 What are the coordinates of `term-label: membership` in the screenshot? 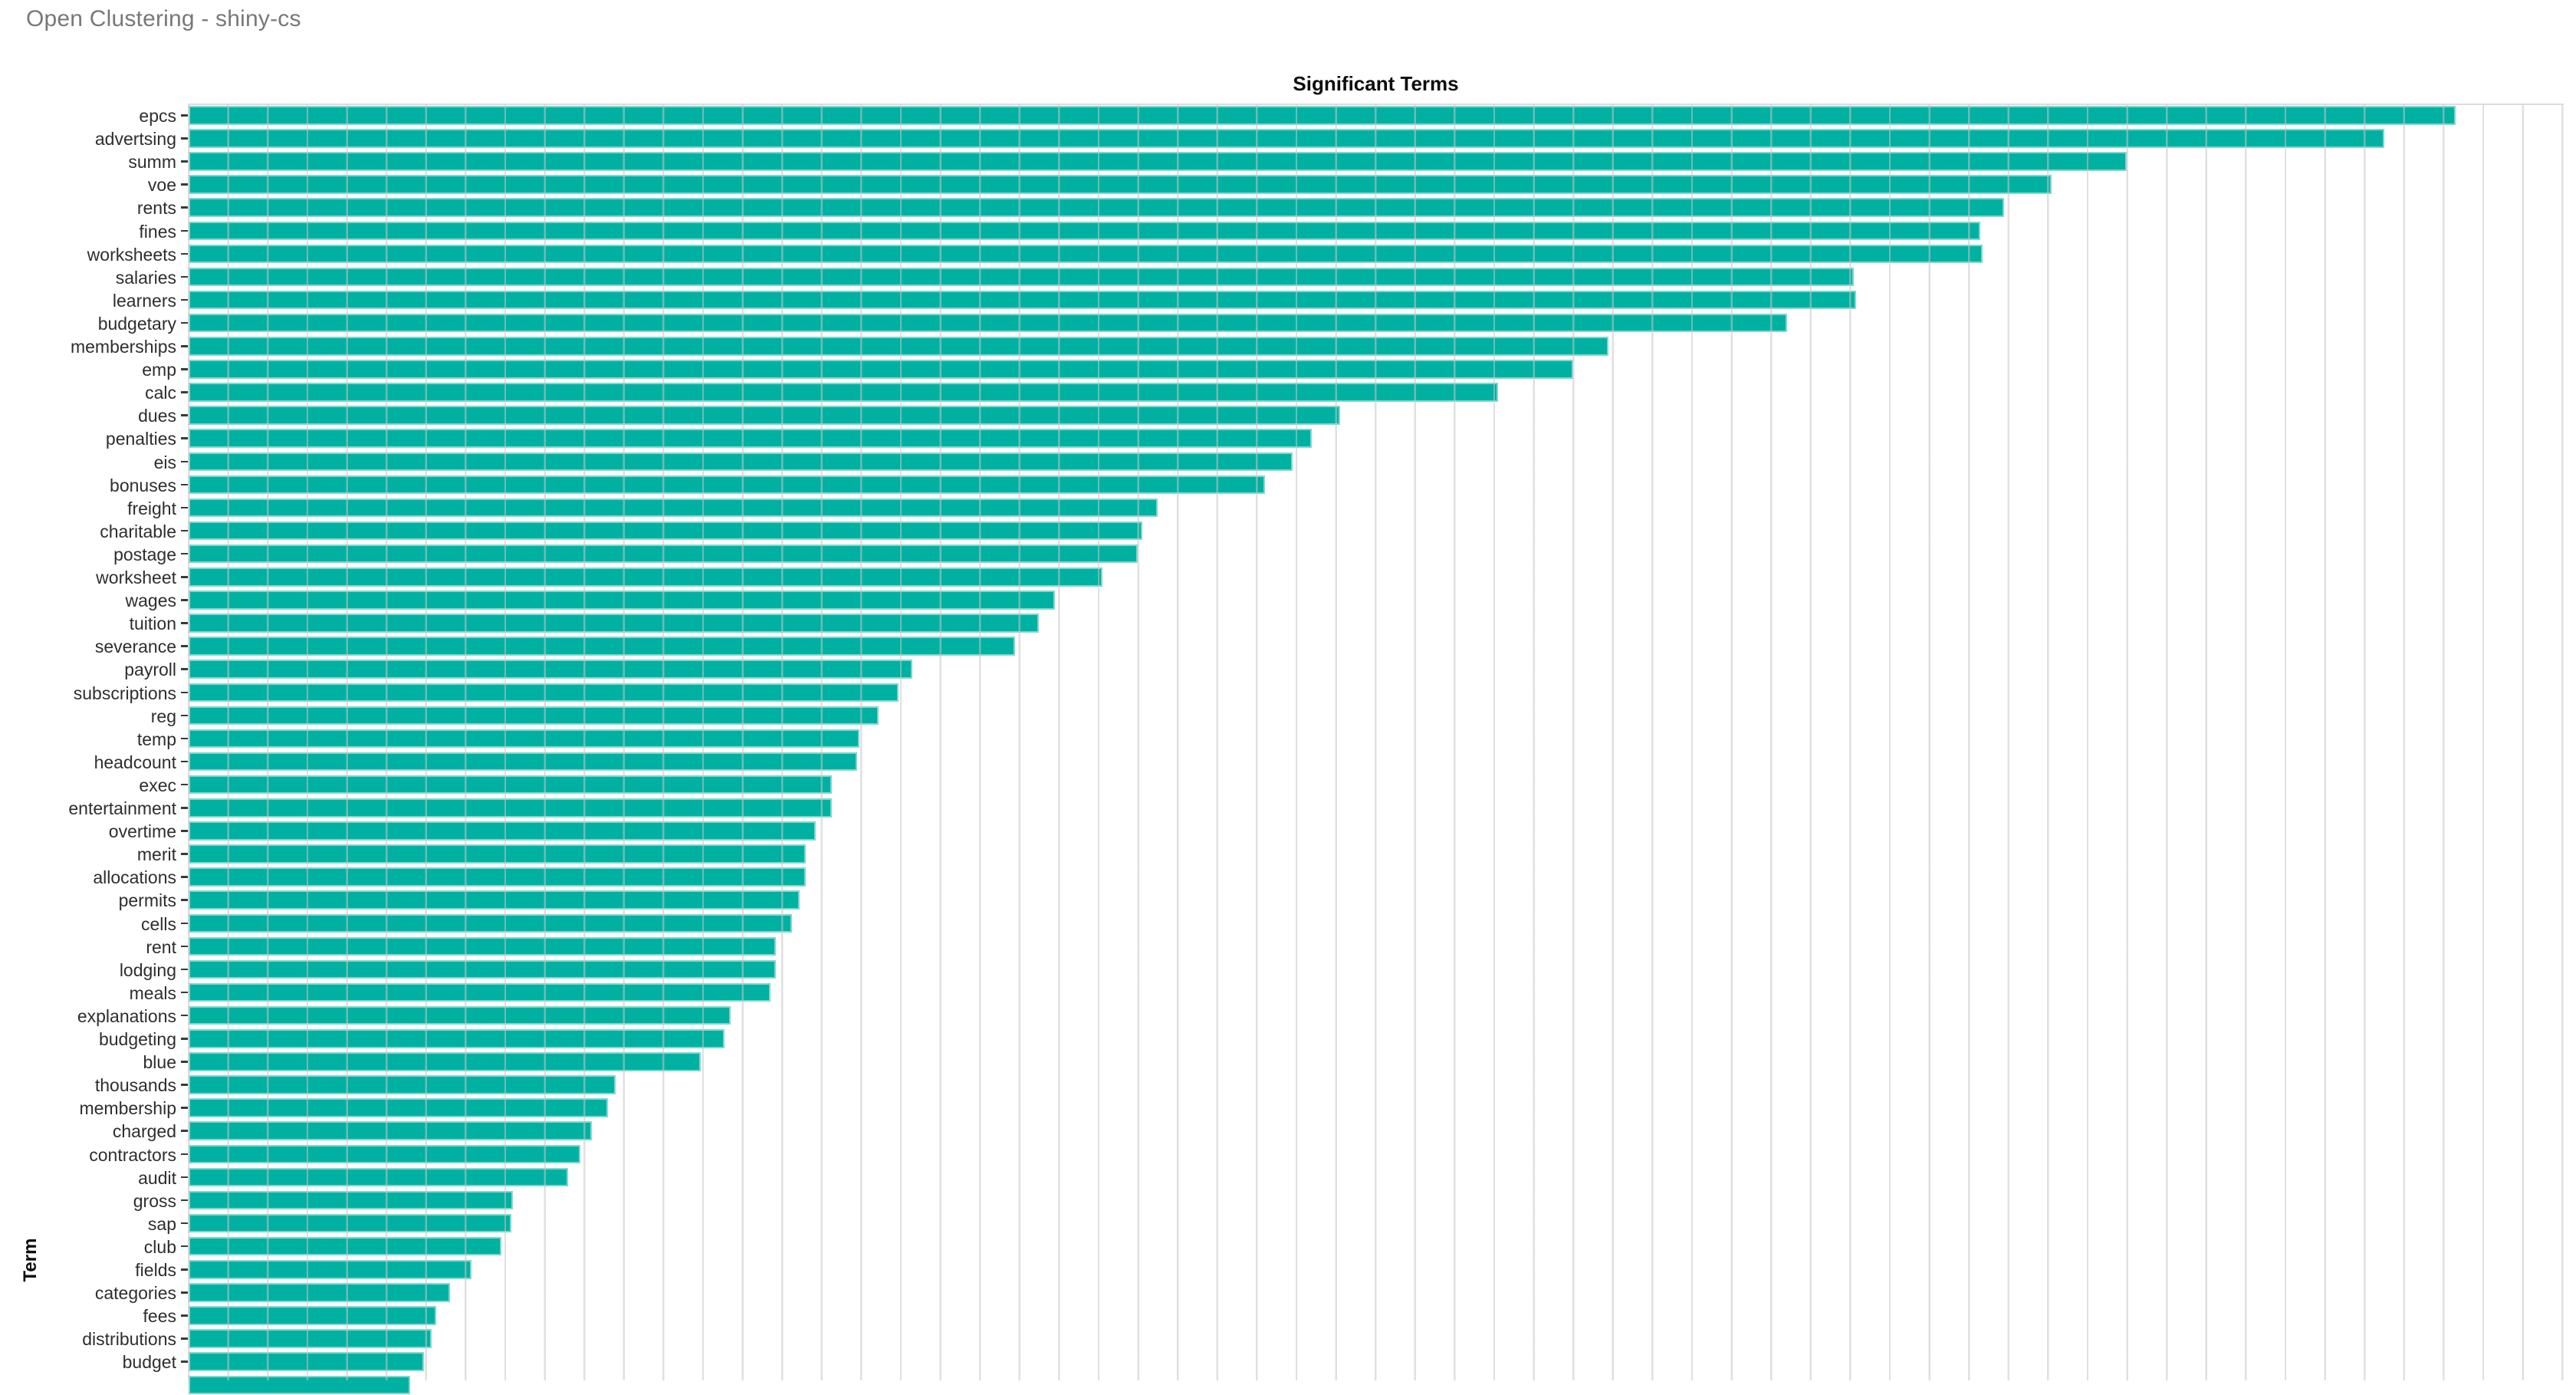 It's located at (128, 1108).